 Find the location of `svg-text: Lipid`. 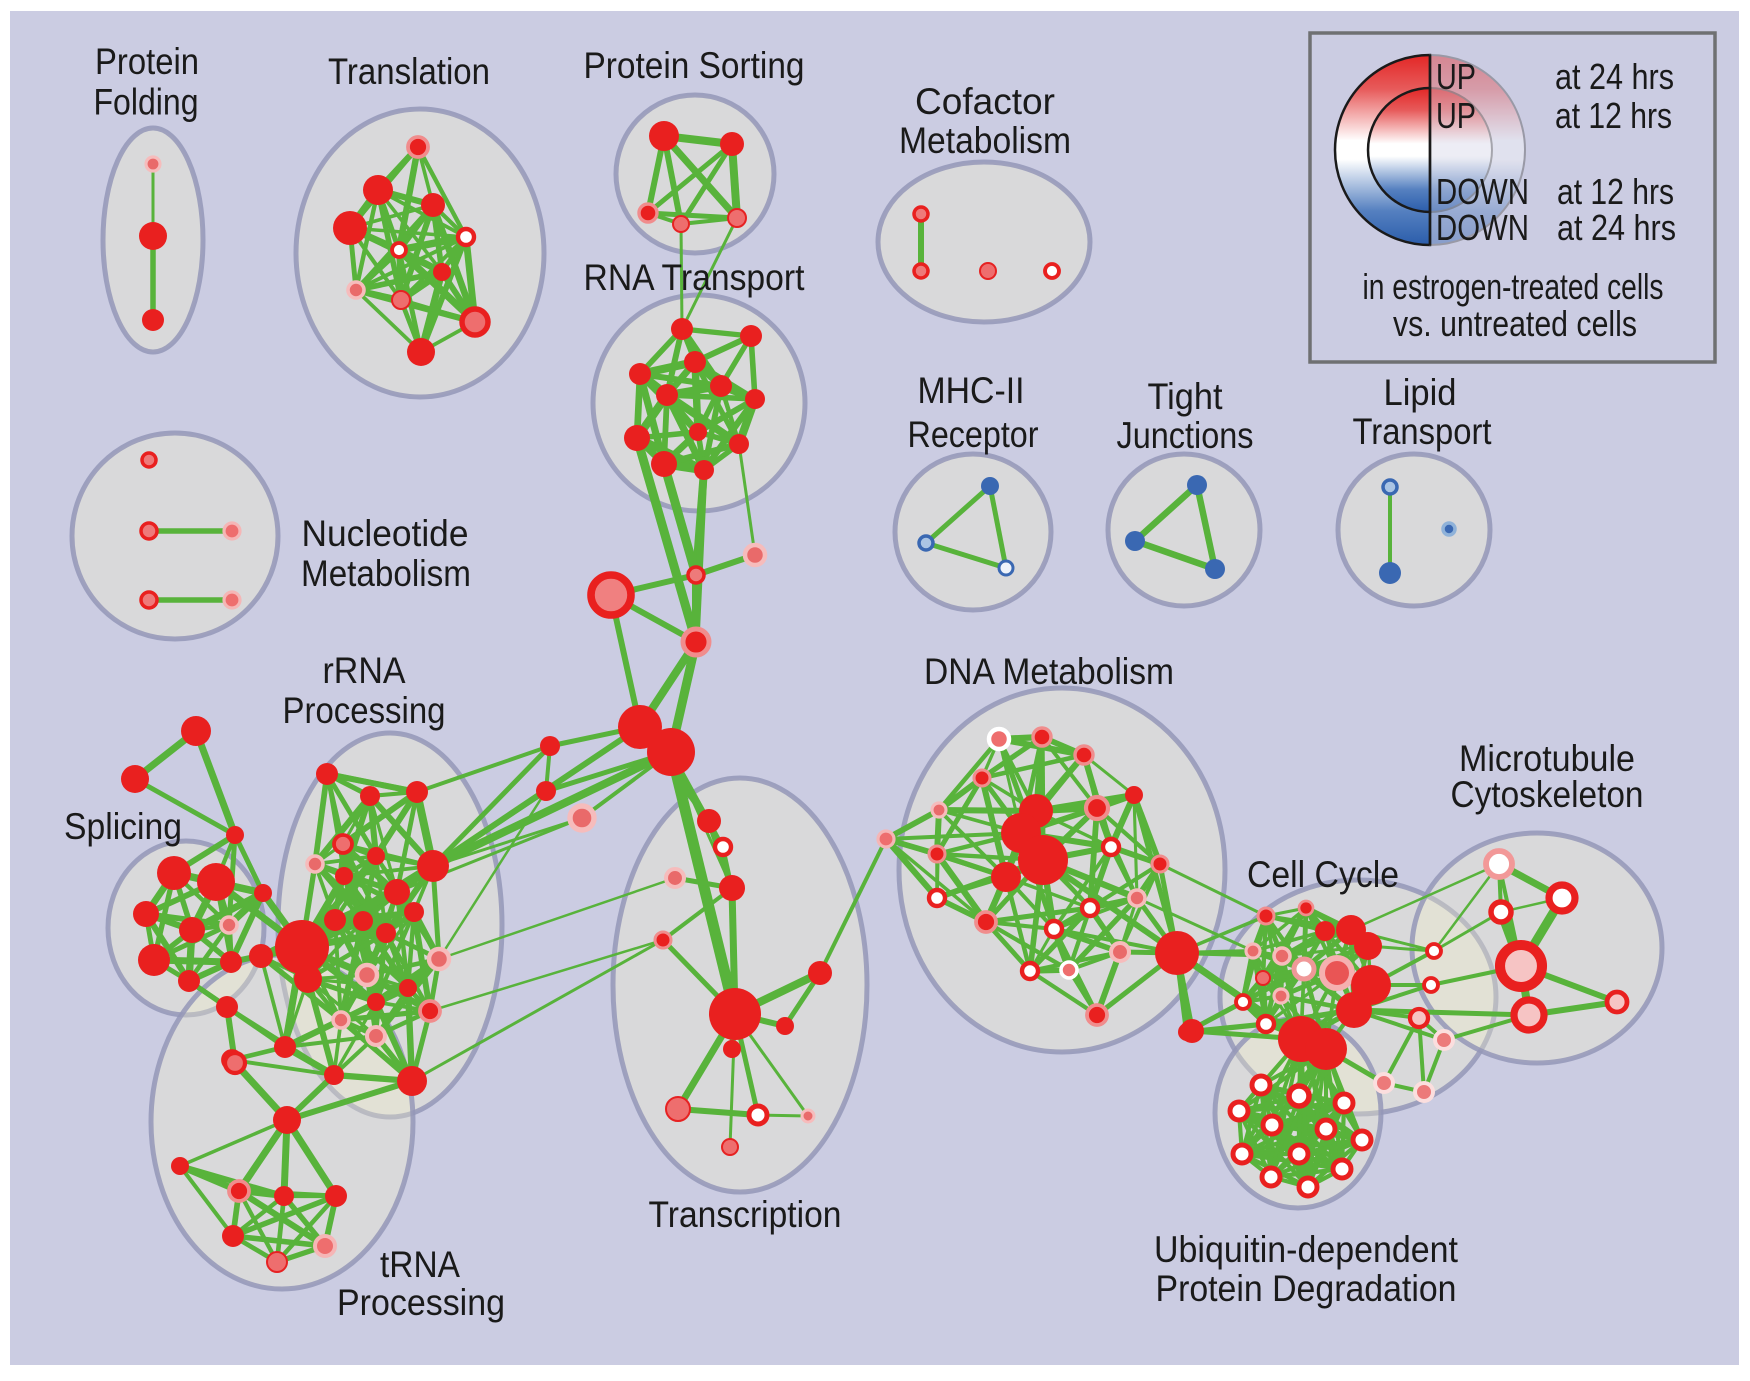

svg-text: Lipid is located at coordinates (1420, 392).